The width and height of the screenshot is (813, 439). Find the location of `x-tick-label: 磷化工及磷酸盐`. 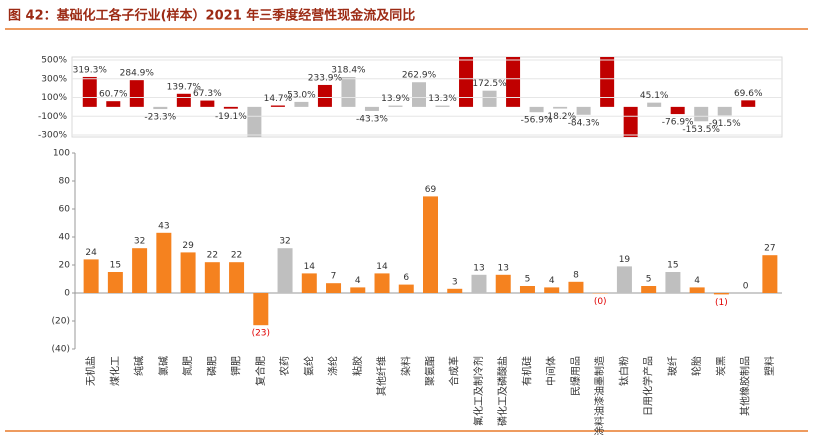

x-tick-label: 磷化工及磷酸盐 is located at coordinates (502, 391).